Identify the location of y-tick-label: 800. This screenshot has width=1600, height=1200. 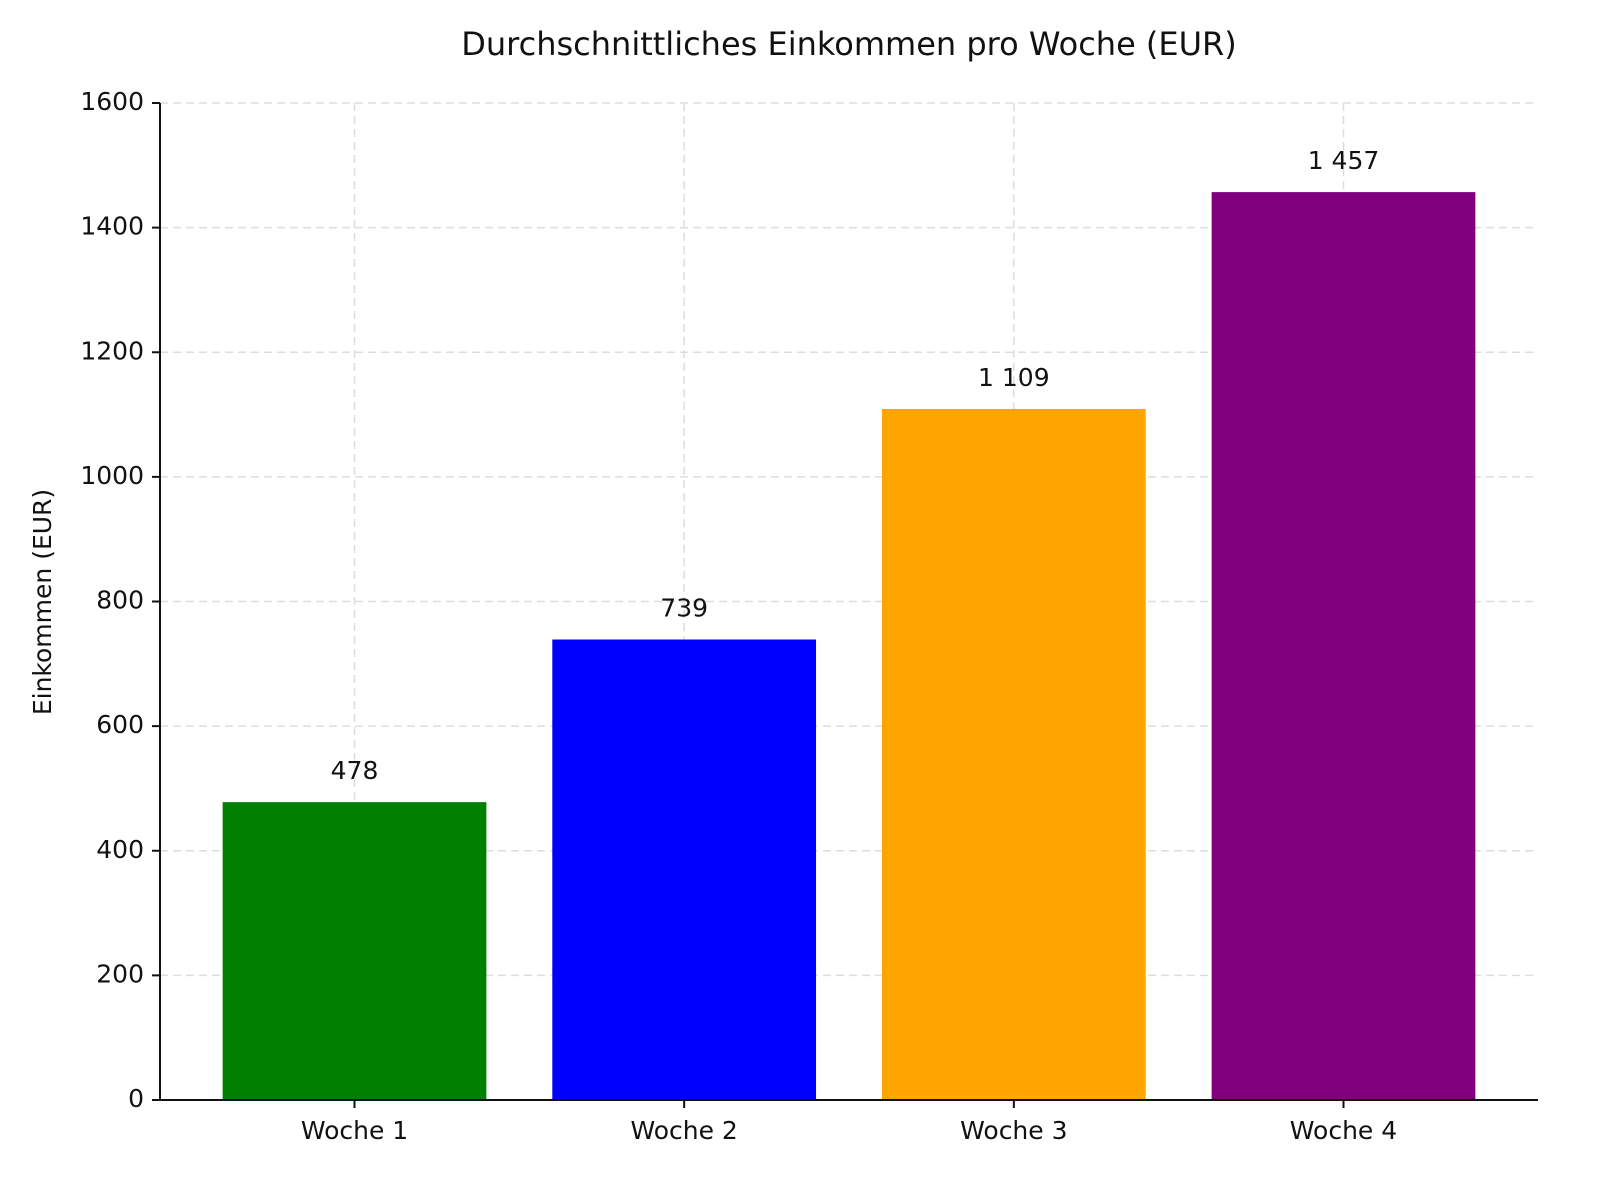
(120, 600).